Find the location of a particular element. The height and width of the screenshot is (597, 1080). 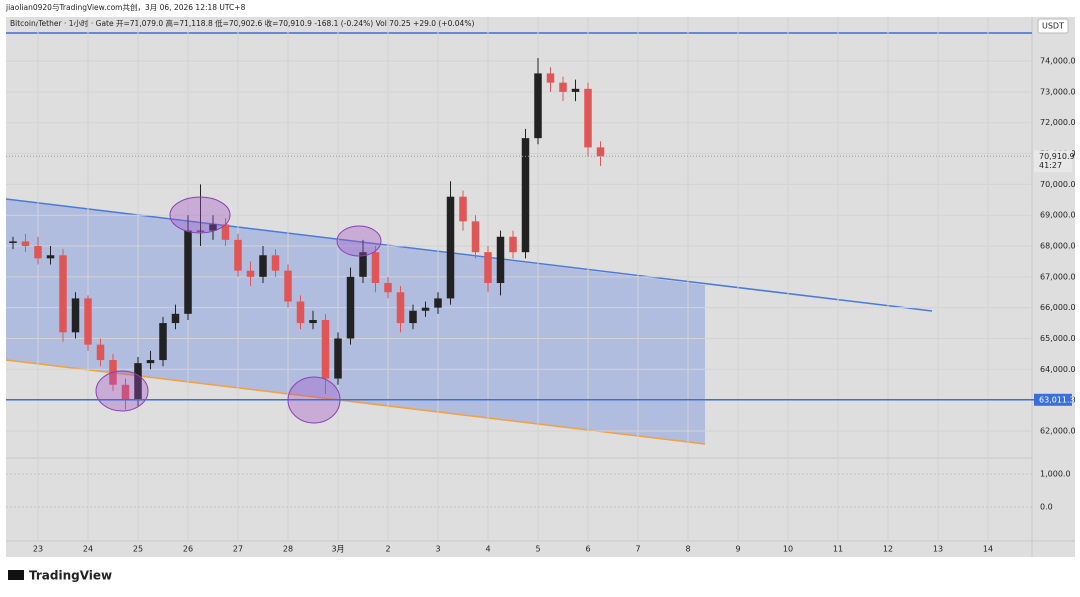

countdown: 41:27 is located at coordinates (1050, 165).